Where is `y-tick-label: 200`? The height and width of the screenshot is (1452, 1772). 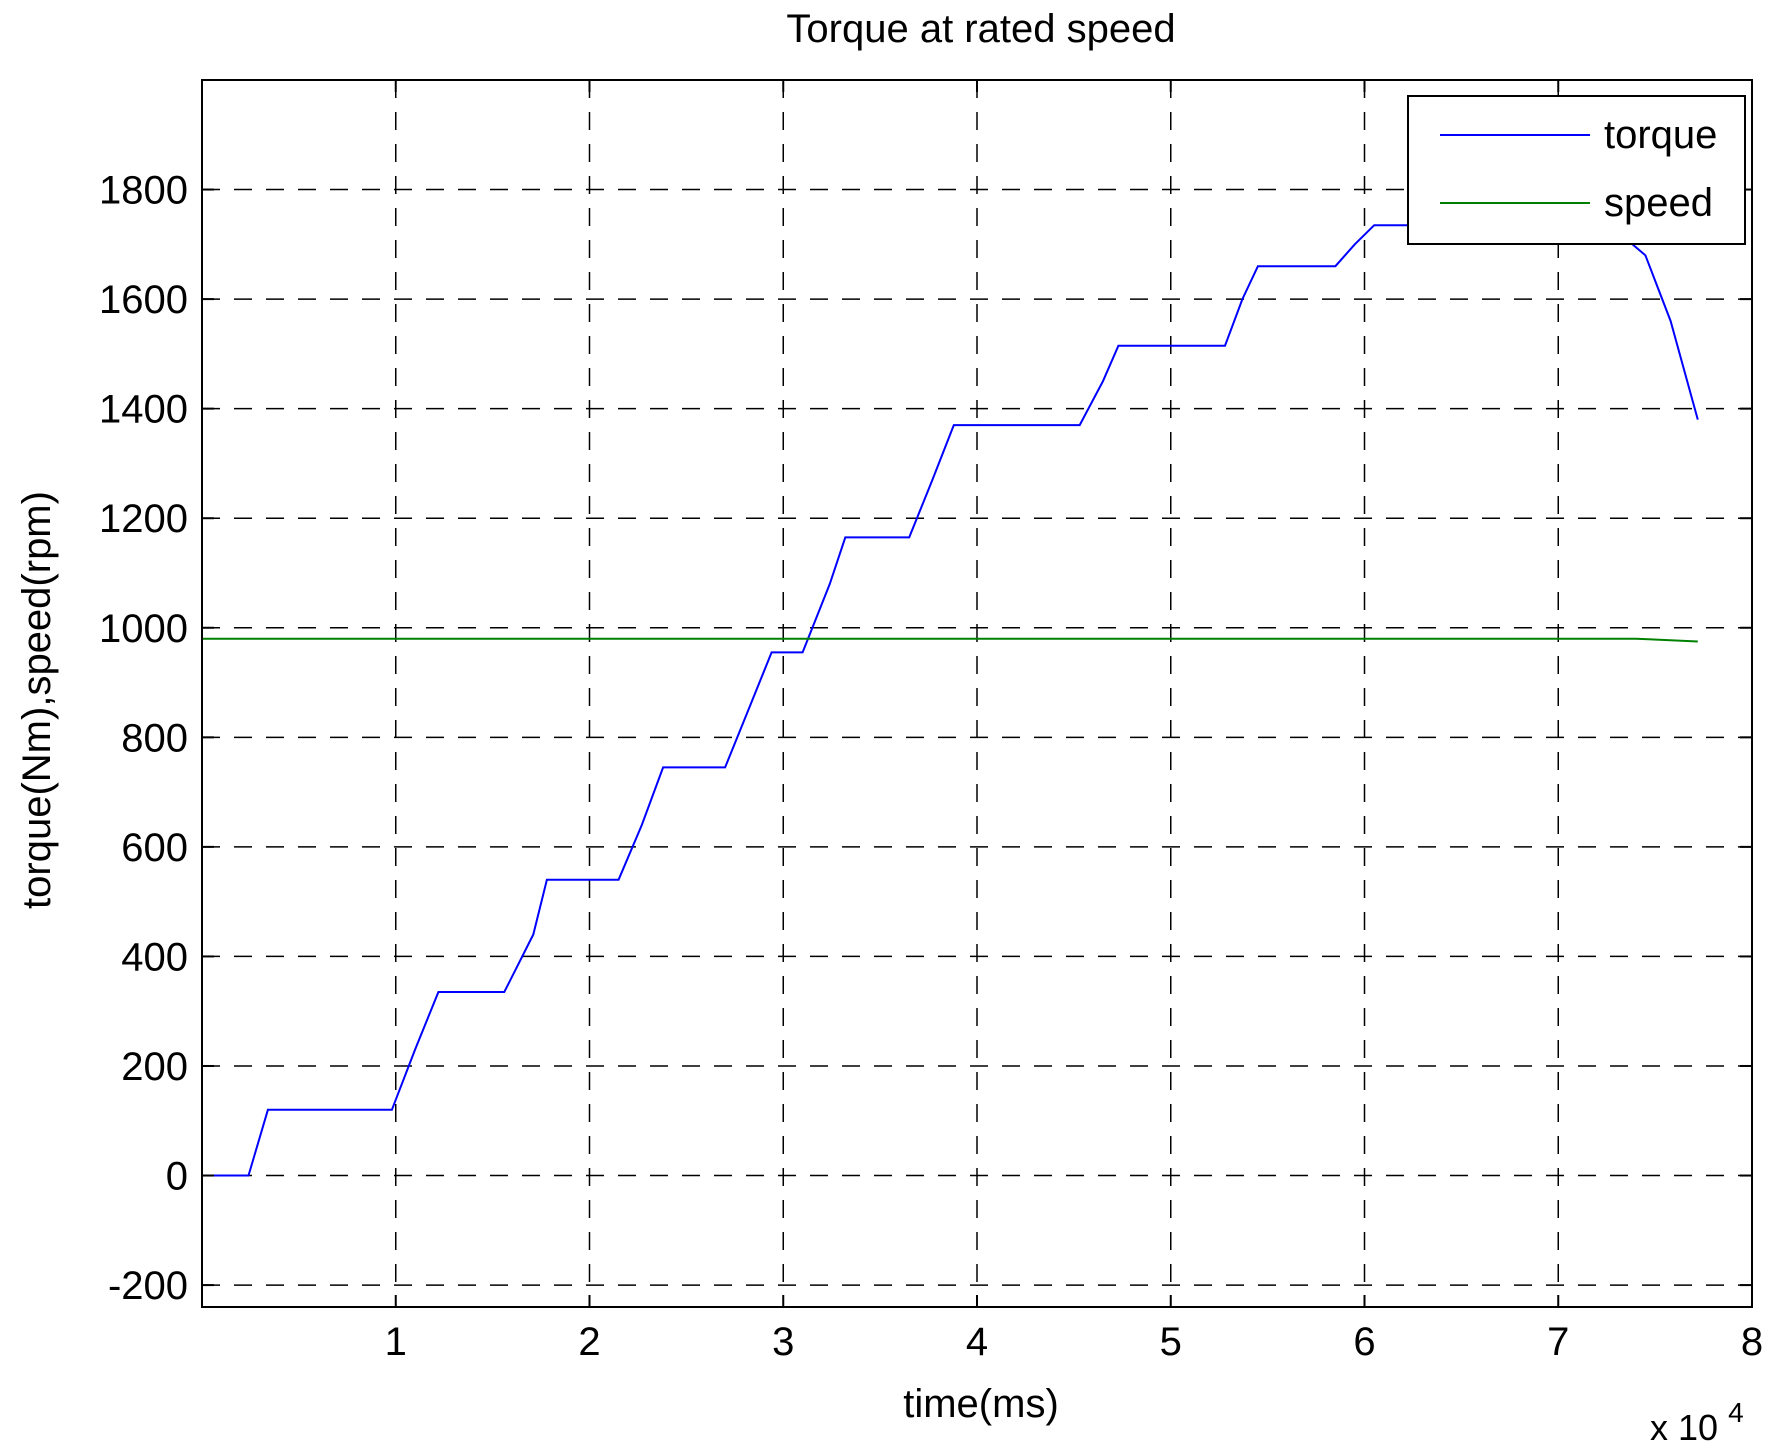
y-tick-label: 200 is located at coordinates (154, 1067).